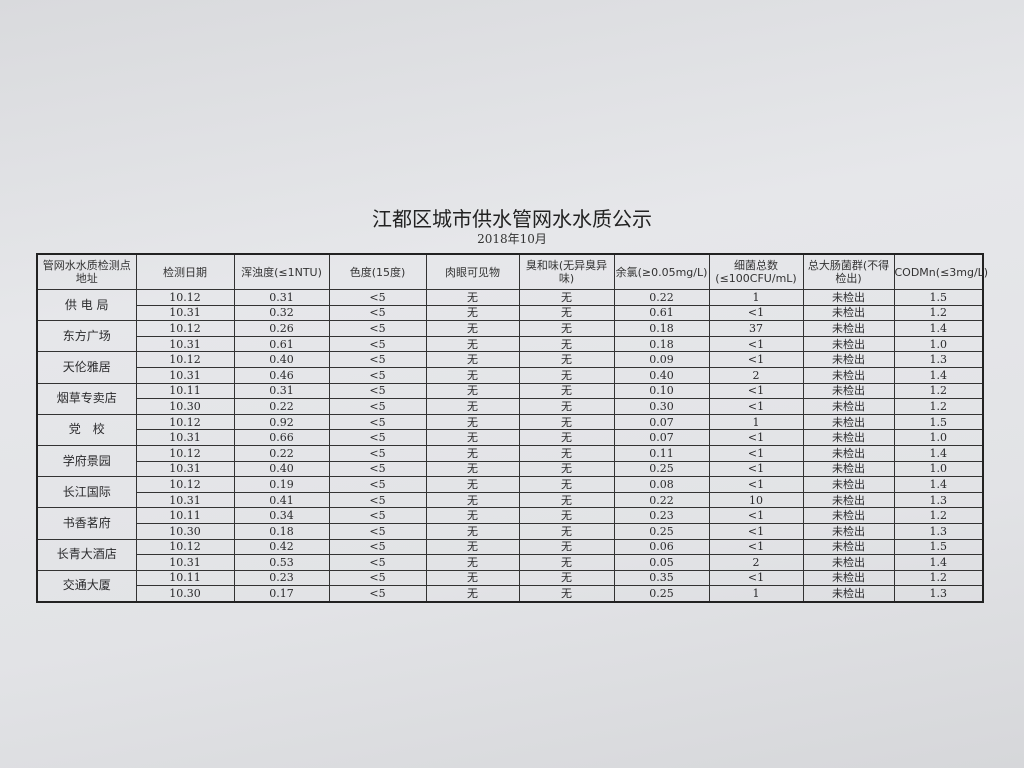 The height and width of the screenshot is (768, 1024). Describe the element at coordinates (185, 578) in the screenshot. I see `date-cell: 10.11` at that location.